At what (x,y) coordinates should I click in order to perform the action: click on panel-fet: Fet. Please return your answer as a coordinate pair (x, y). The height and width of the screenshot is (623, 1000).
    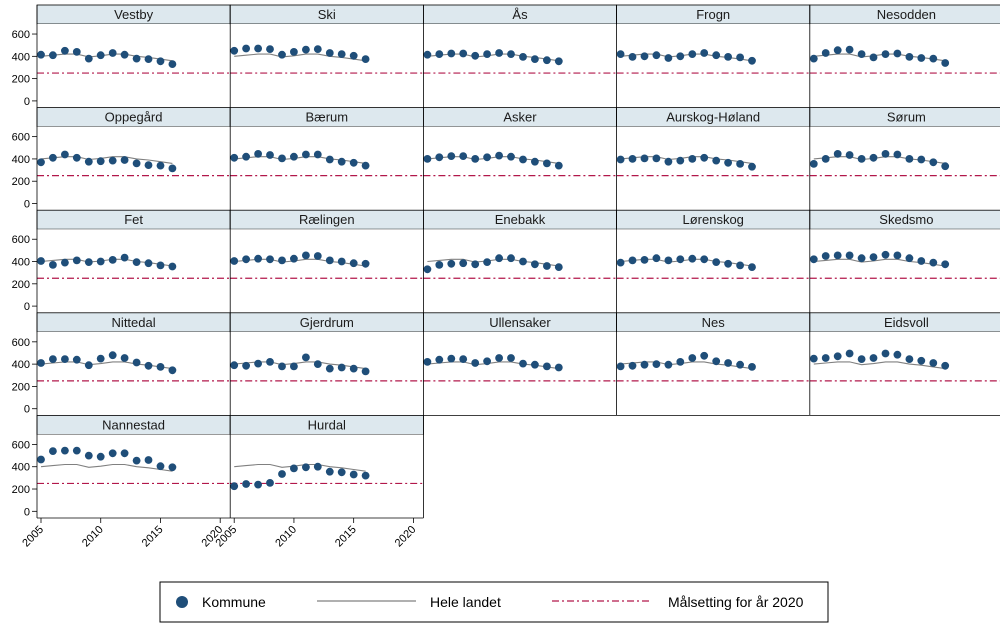
    Looking at the image, I should click on (133, 261).